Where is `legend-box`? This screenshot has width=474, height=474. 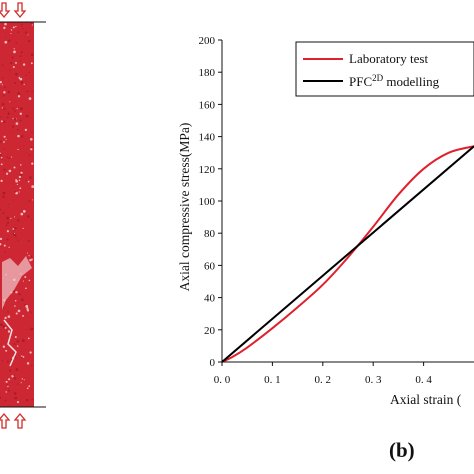 legend-box is located at coordinates (384, 69).